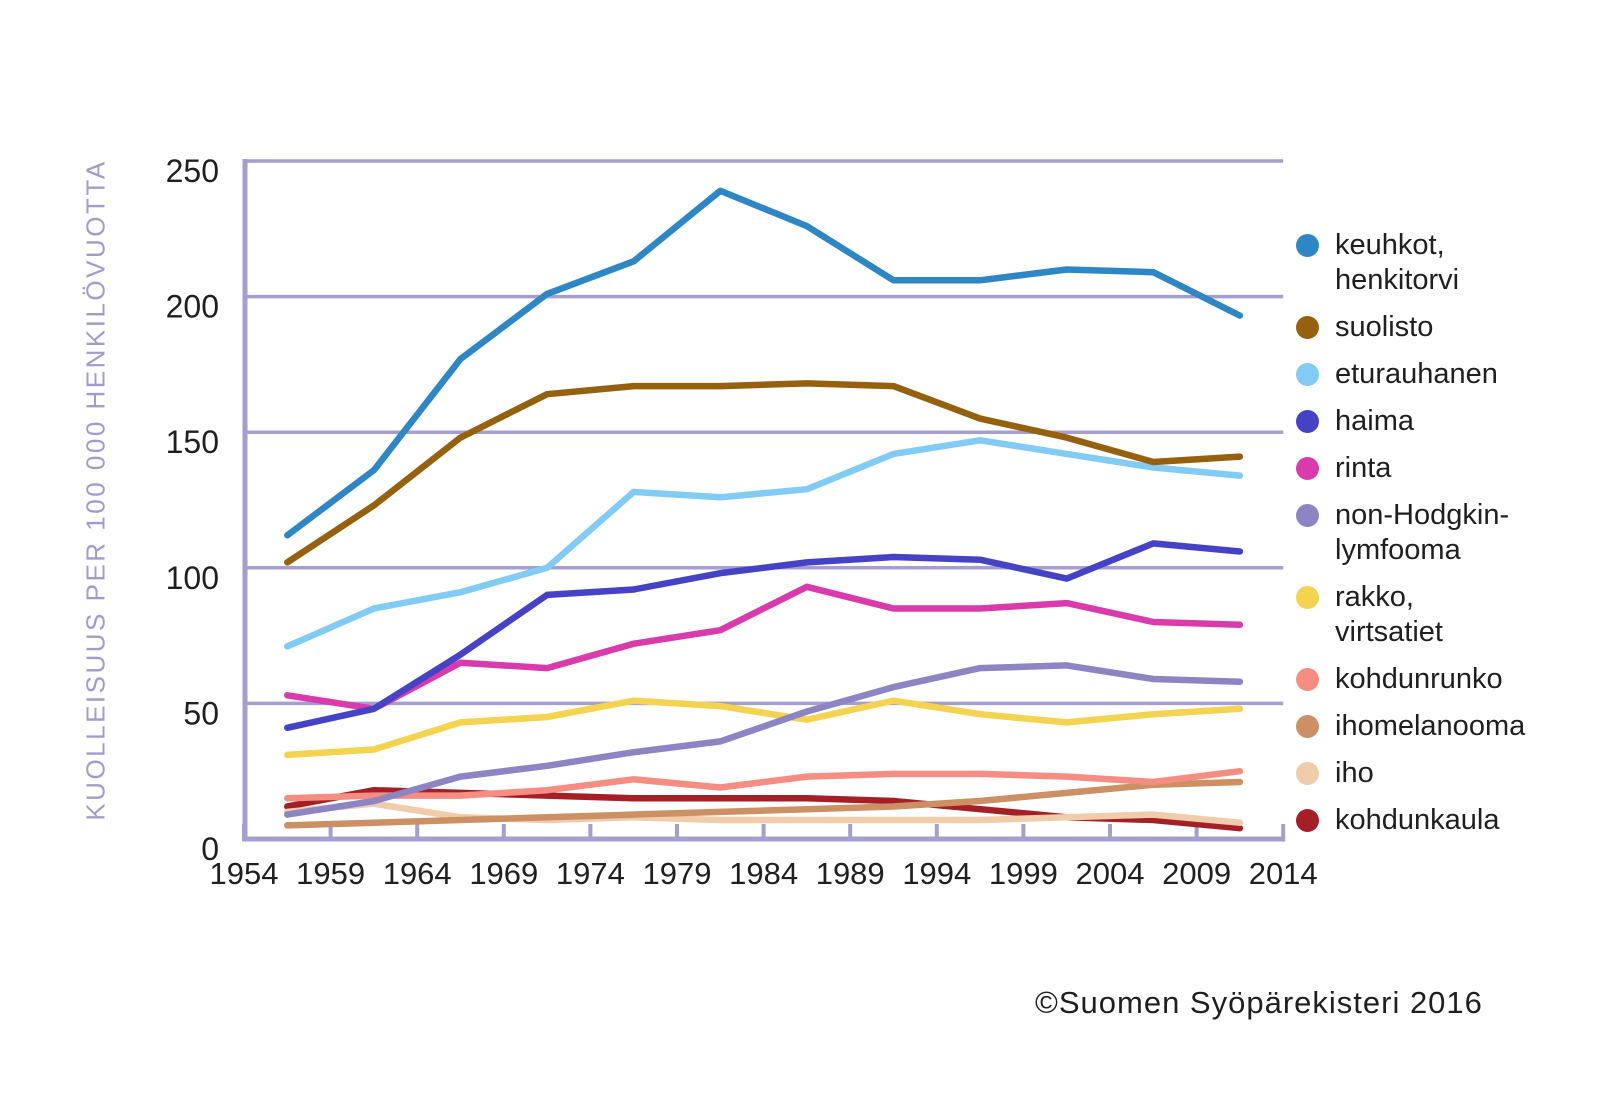 The height and width of the screenshot is (1100, 1600). I want to click on x-tick-label-2014: 2014, so click(1283, 873).